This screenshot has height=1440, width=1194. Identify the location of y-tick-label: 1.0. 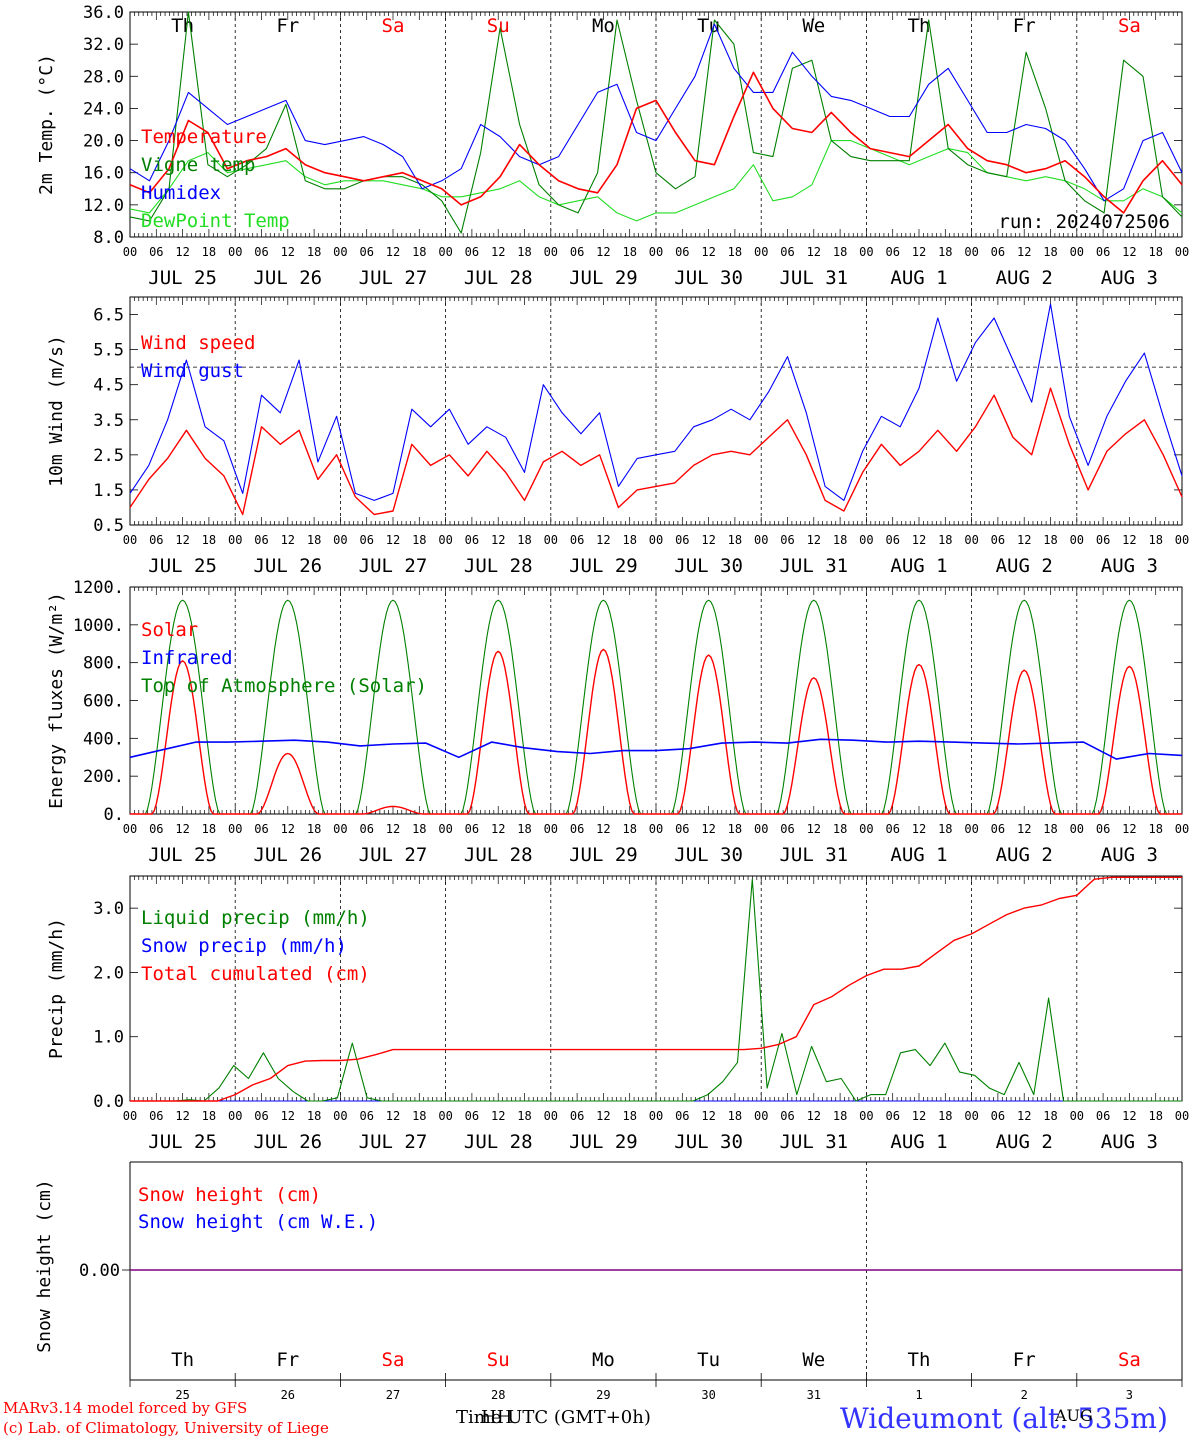
(108, 1038).